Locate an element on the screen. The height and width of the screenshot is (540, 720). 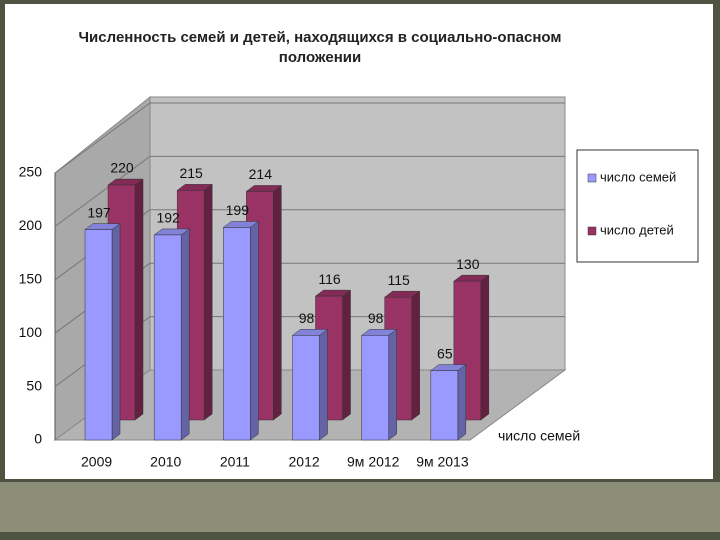
y-tick-label: 250 is located at coordinates (31, 172).